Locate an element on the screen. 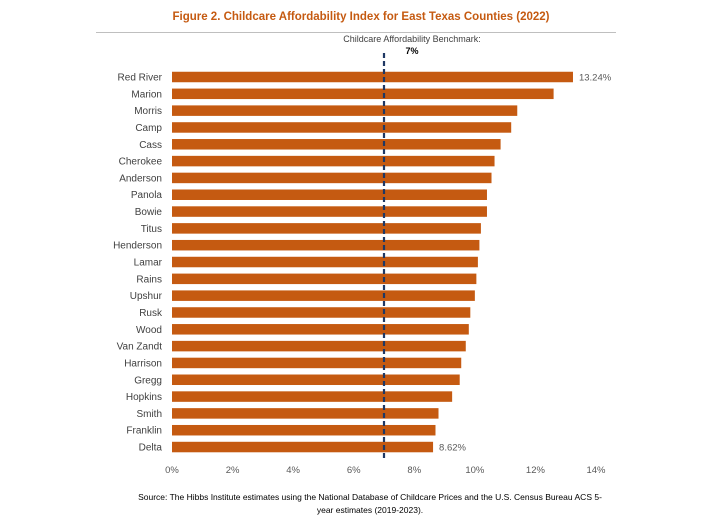  bar-red-river is located at coordinates (372, 77).